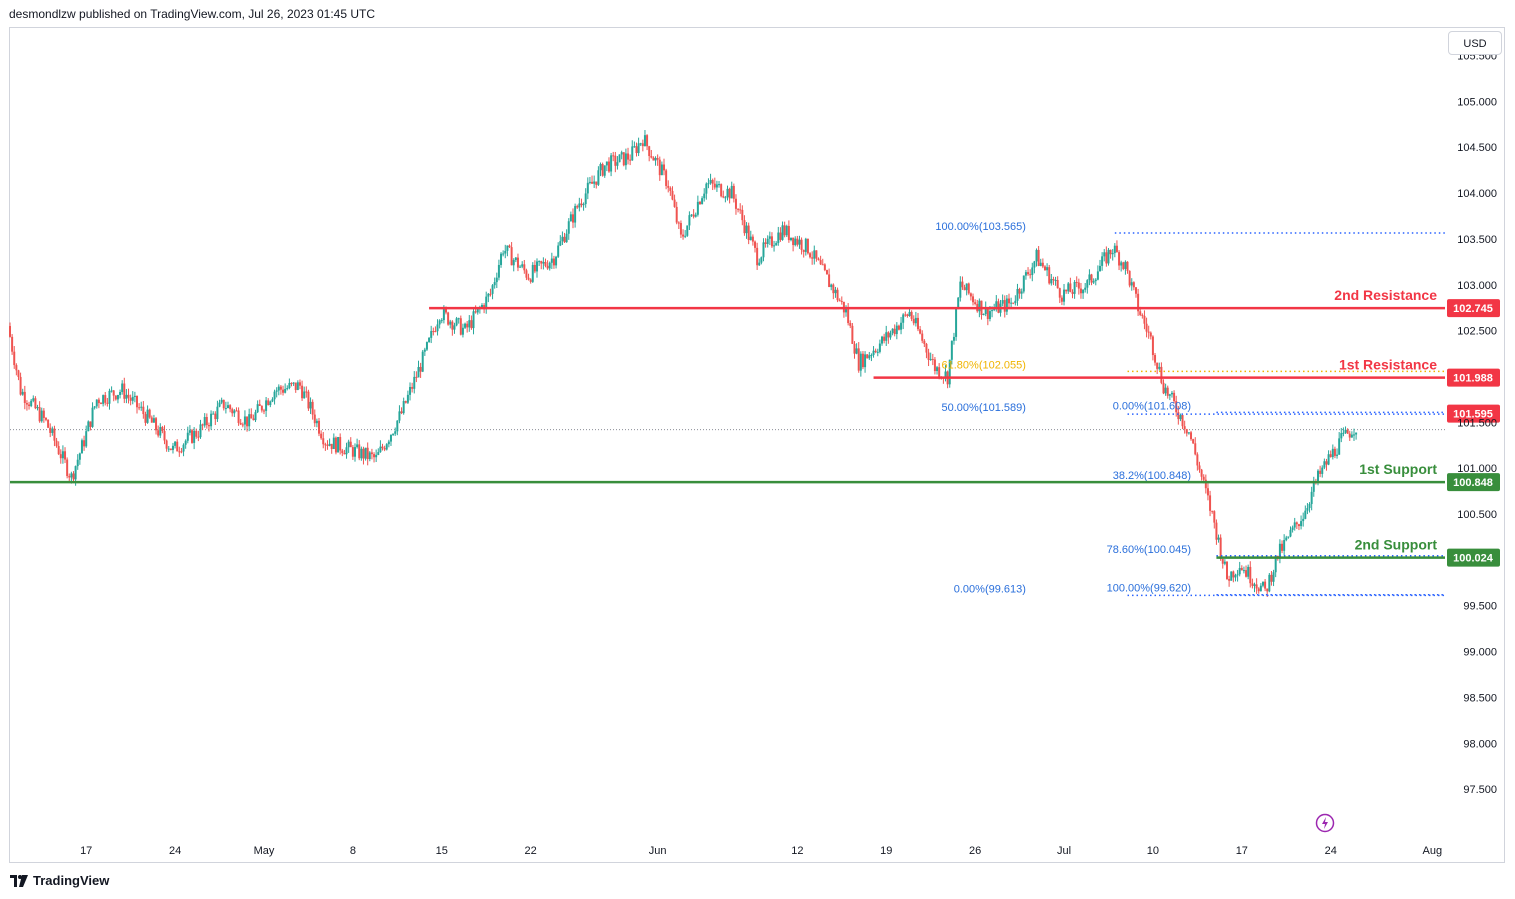 Image resolution: width=1515 pixels, height=899 pixels. Describe the element at coordinates (1325, 823) in the screenshot. I see `lightning-icon` at that location.